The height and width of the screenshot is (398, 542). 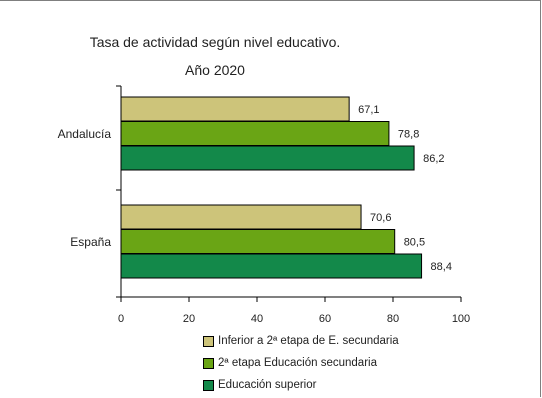 I want to click on legend-label: Inferior a 2ª etapa de E. secundaria, so click(x=308, y=341).